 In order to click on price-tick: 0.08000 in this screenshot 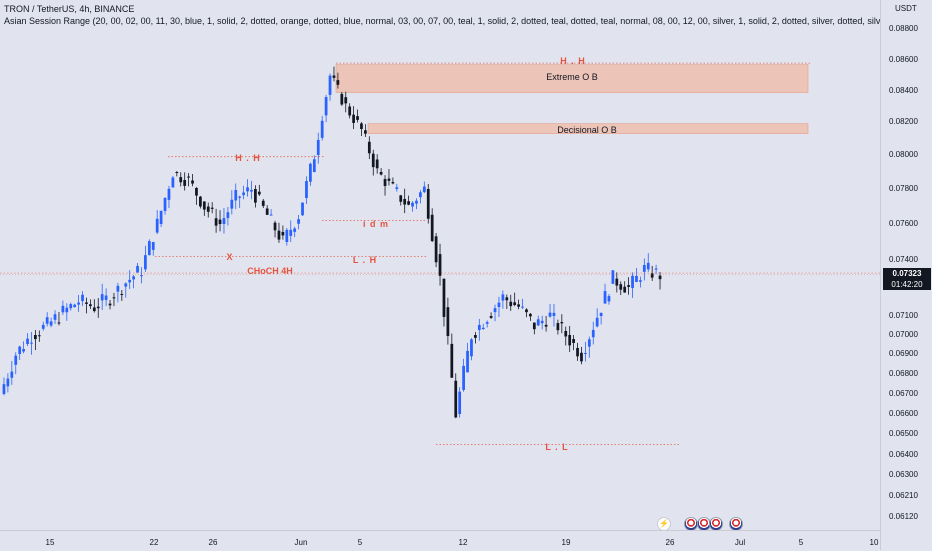, I will do `click(903, 154)`.